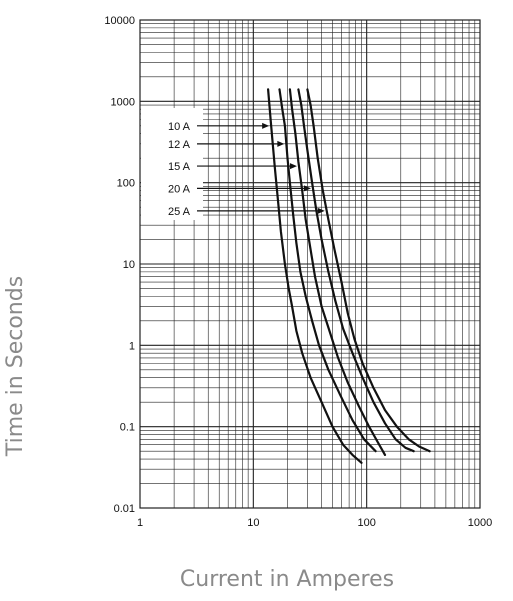 The width and height of the screenshot is (513, 601). Describe the element at coordinates (253, 523) in the screenshot. I see `x-tick-label: 10` at that location.